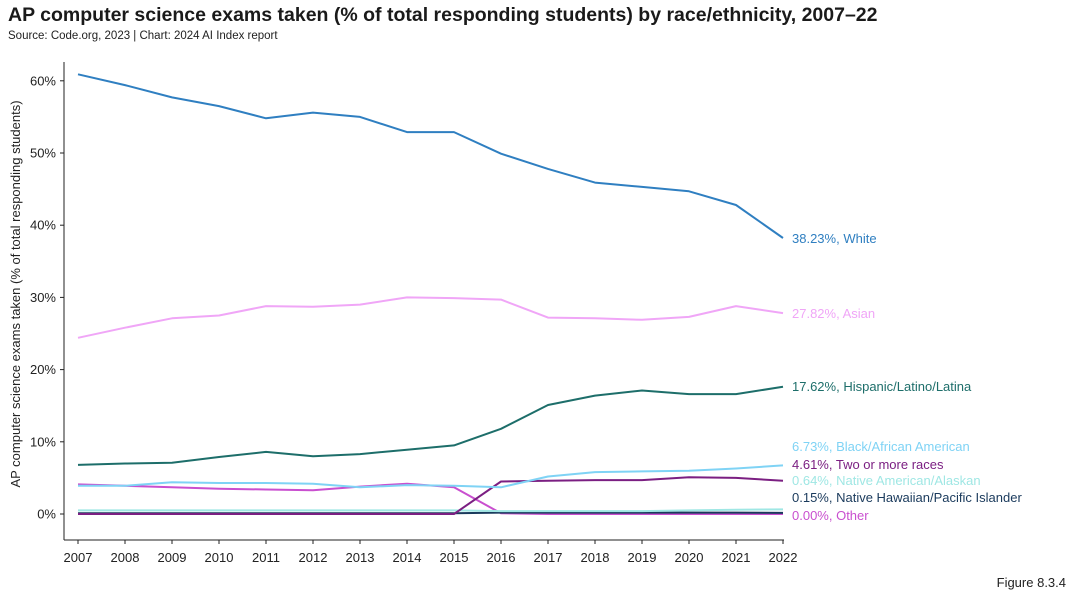  I want to click on y-tick-label: 60%, so click(43, 80).